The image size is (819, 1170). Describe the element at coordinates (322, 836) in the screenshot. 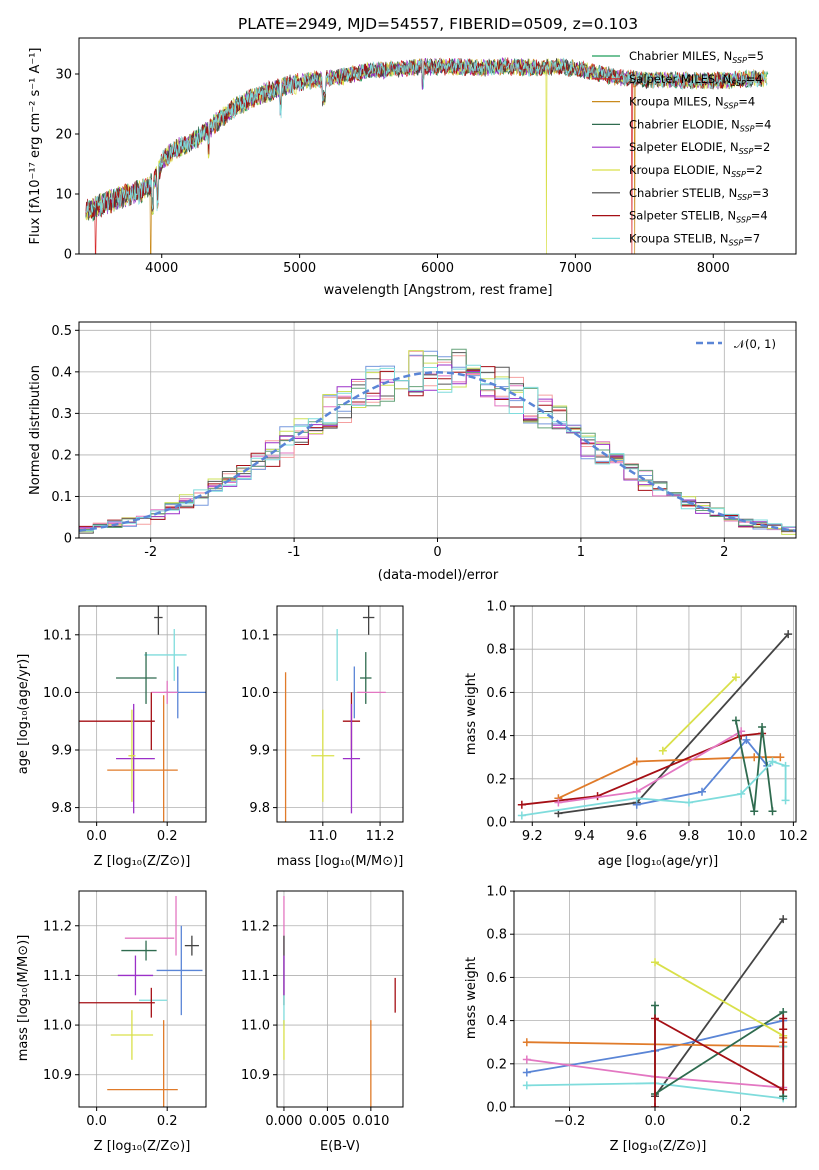

I see `ageM-xtick-label: 11.0` at that location.